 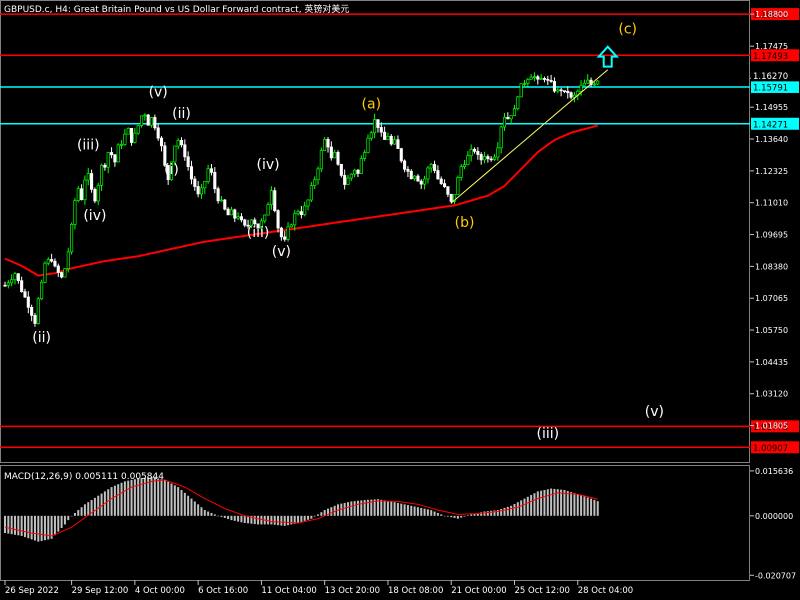 I want to click on macd-tick-label: -0.020707, so click(x=775, y=575).